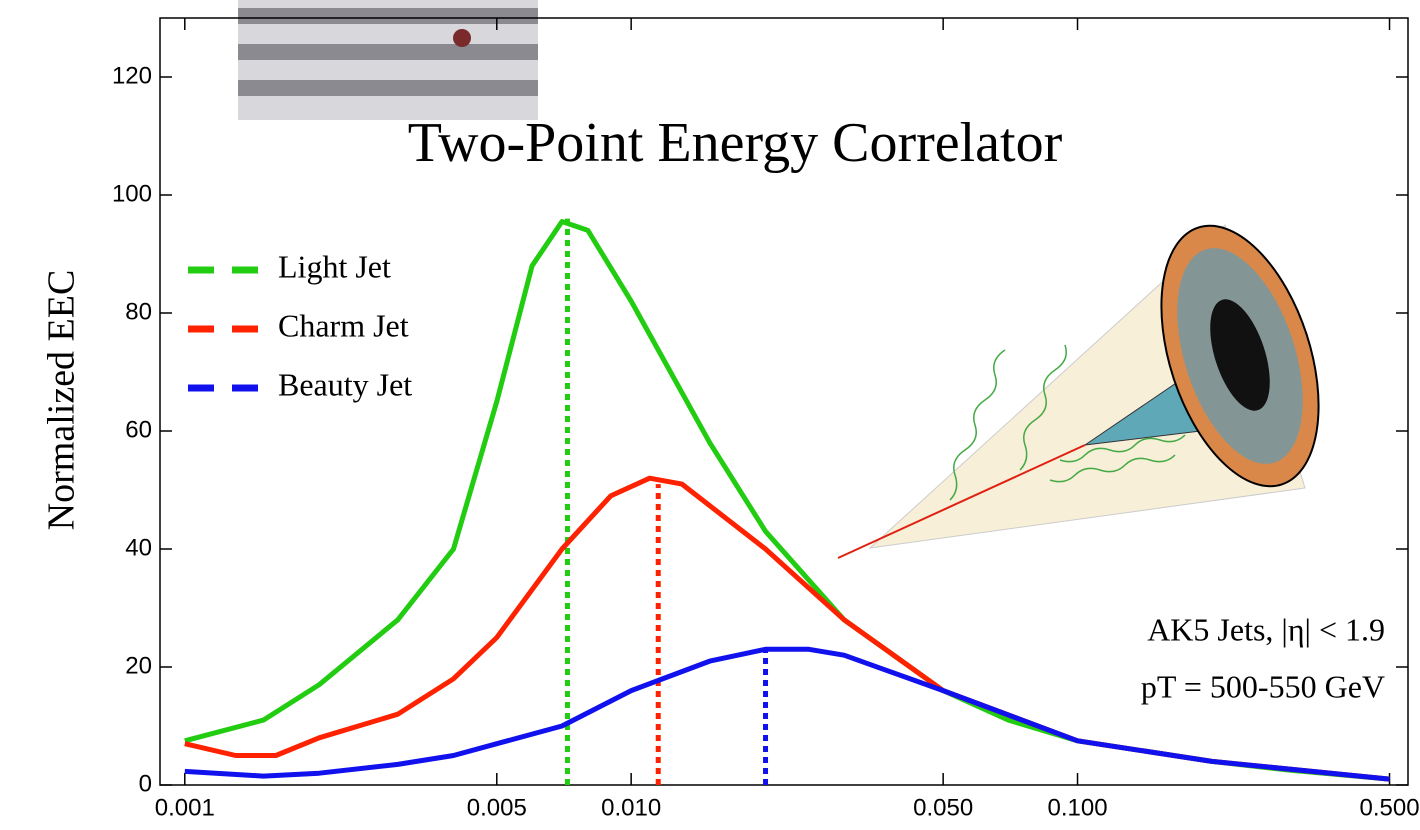 This screenshot has height=830, width=1420. Describe the element at coordinates (185, 807) in the screenshot. I see `x-tick-label: 0.001` at that location.